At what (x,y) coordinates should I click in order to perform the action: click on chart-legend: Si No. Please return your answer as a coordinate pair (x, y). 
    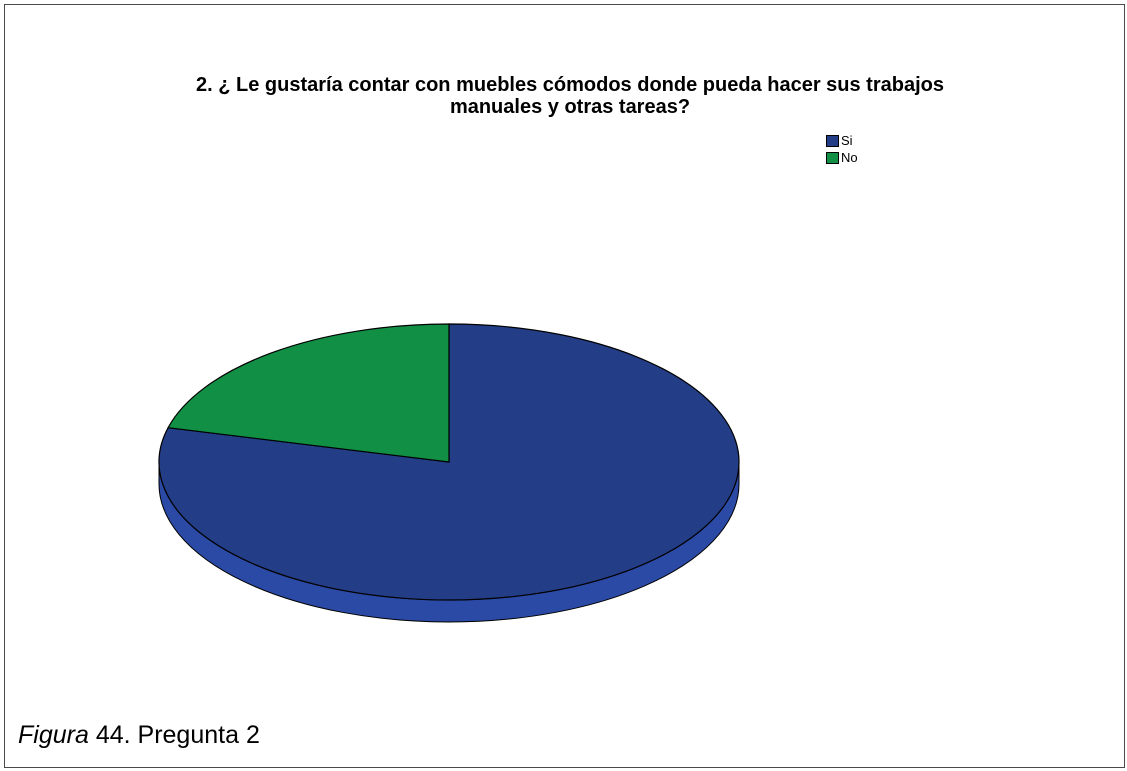
    Looking at the image, I should click on (842, 149).